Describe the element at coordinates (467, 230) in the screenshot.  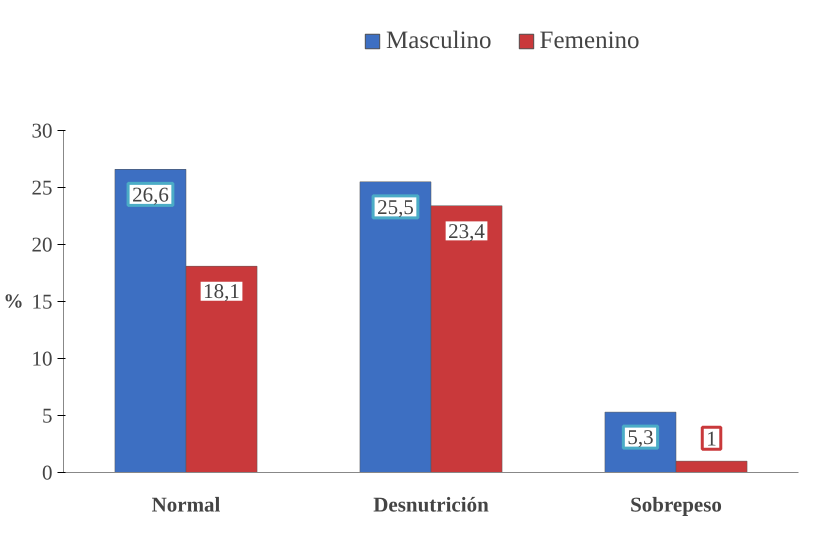
I see `data-label: 23,4` at that location.